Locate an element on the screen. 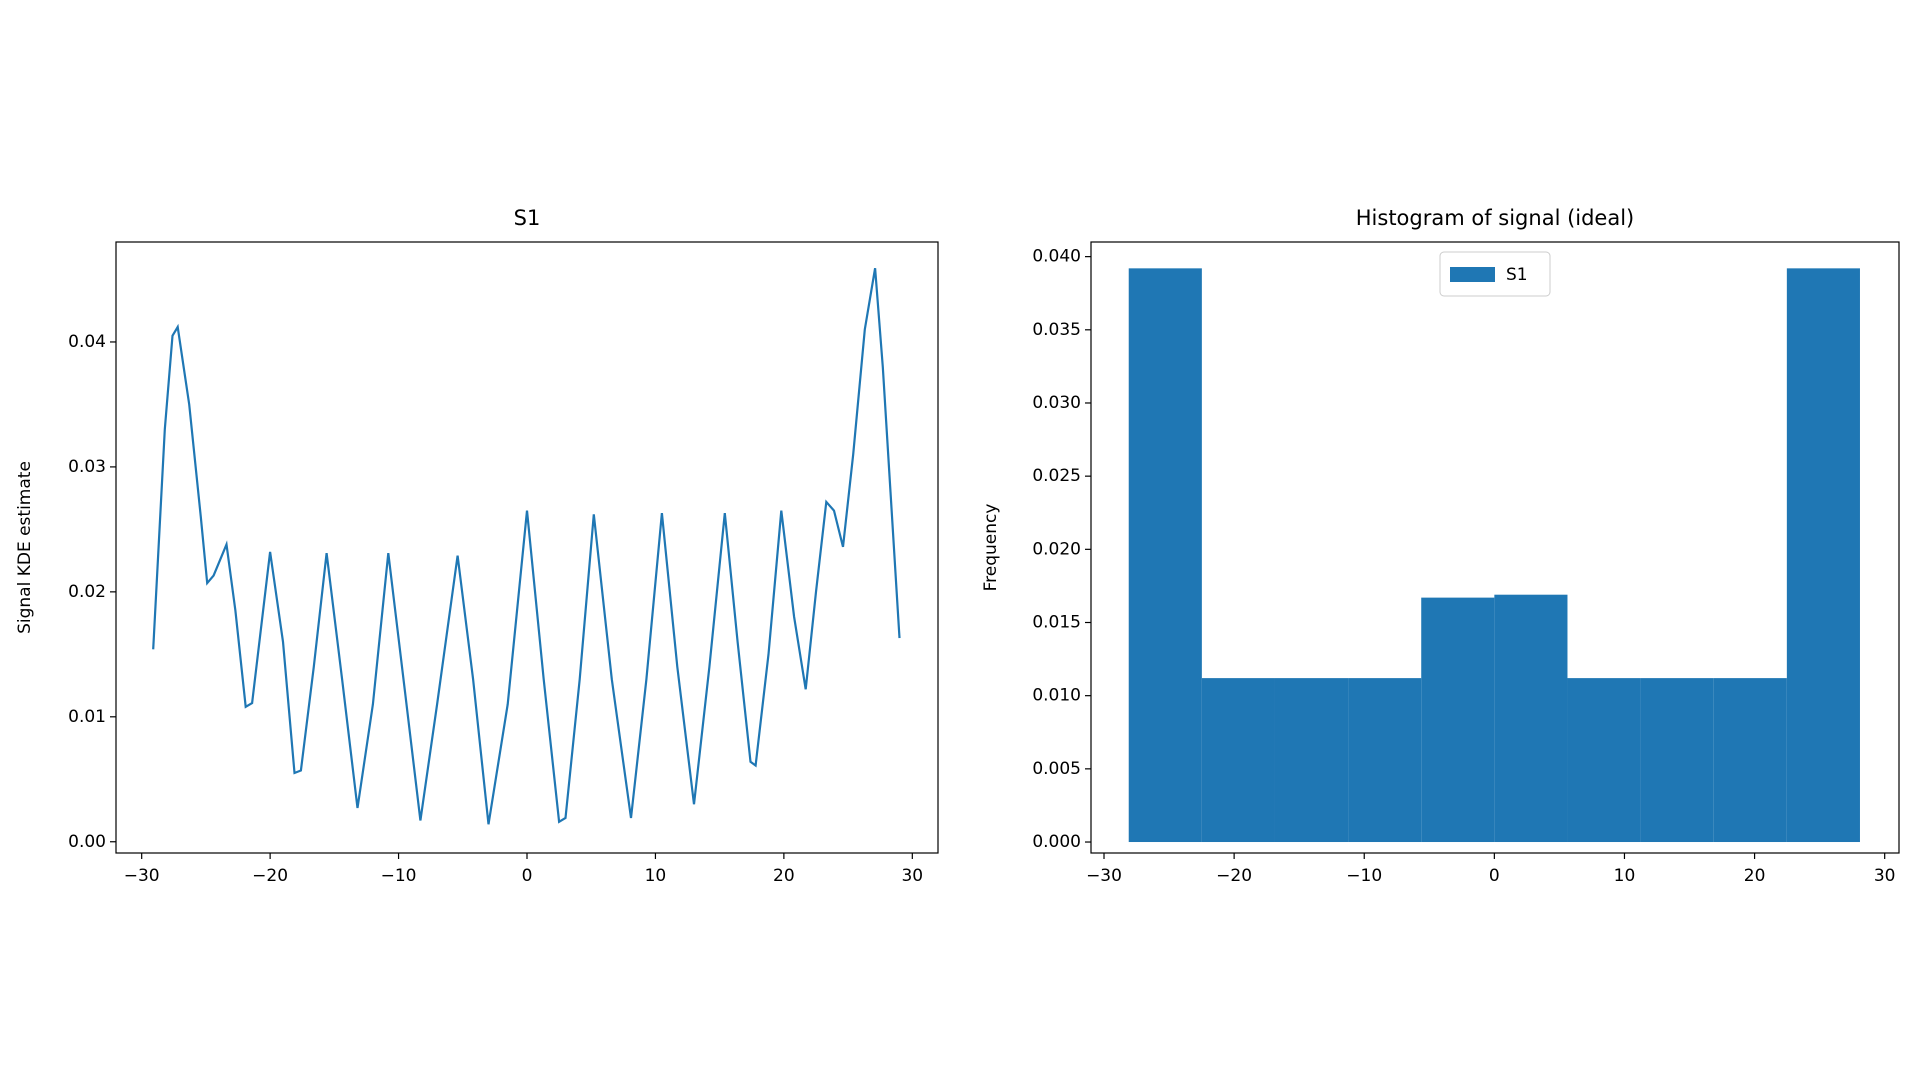 This screenshot has width=1920, height=1080. y-tick-label: 0.035 is located at coordinates (1056, 330).